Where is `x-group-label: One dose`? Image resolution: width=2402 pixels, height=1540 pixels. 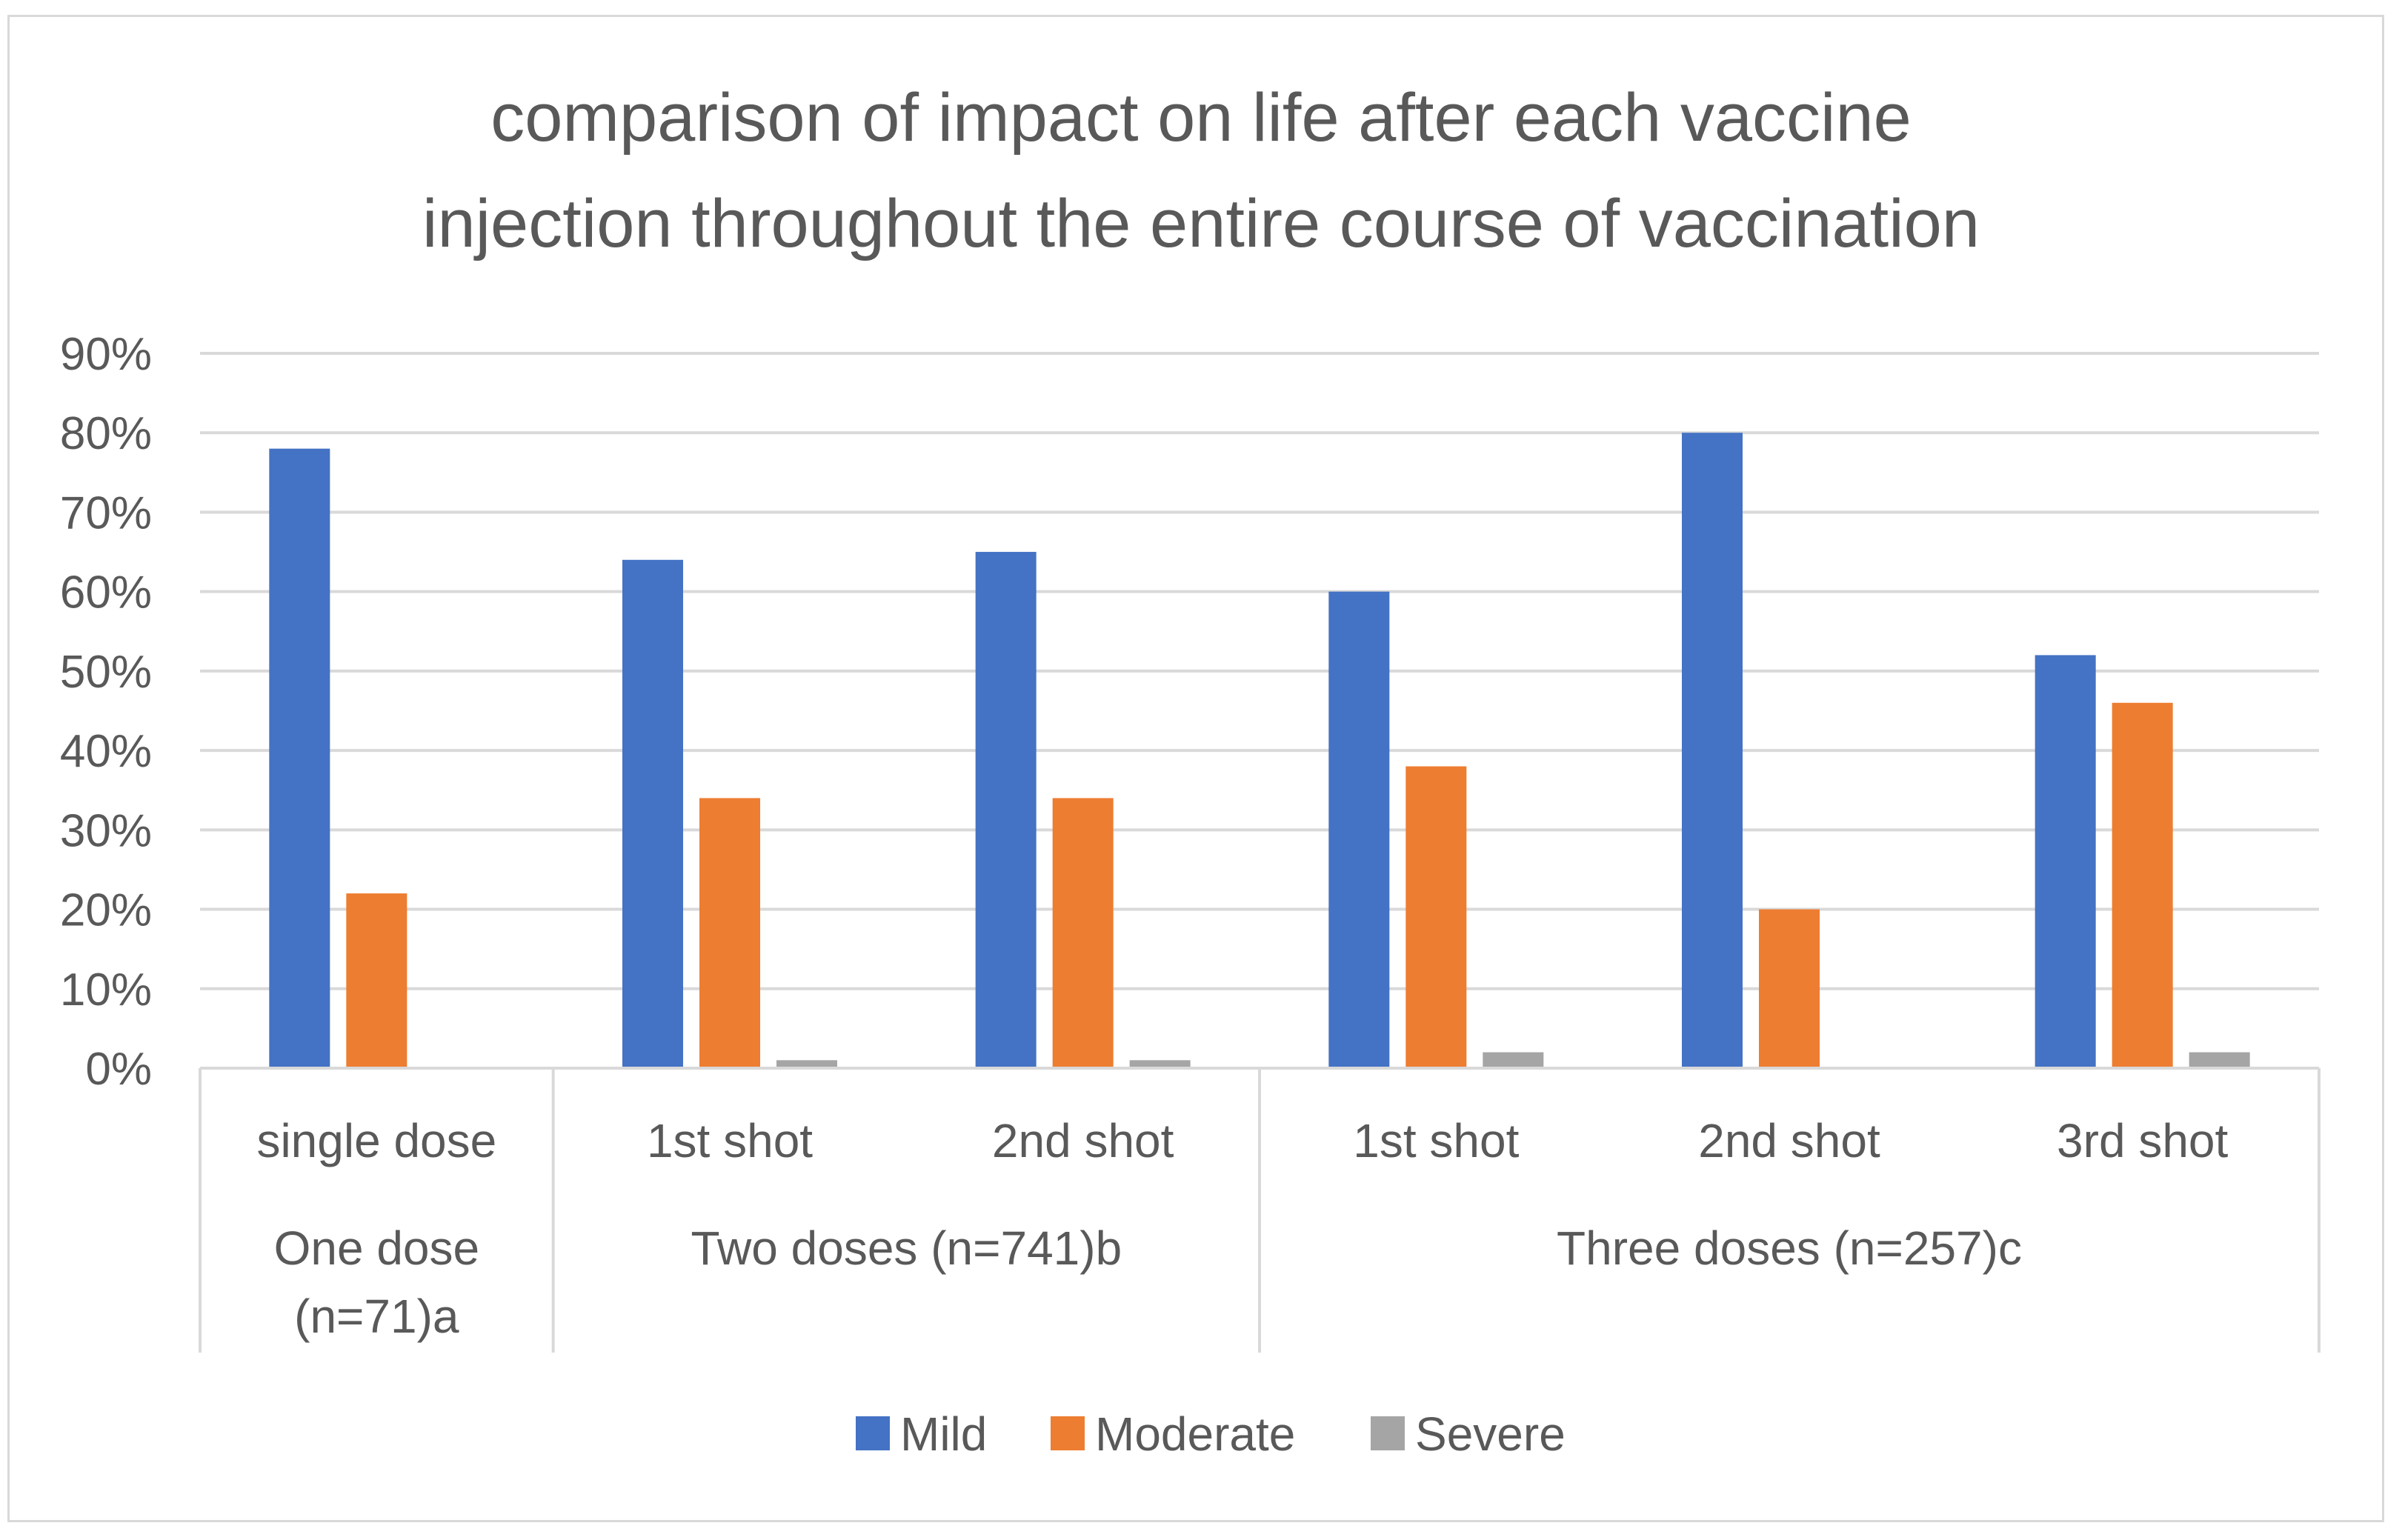 x-group-label: One dose is located at coordinates (377, 1248).